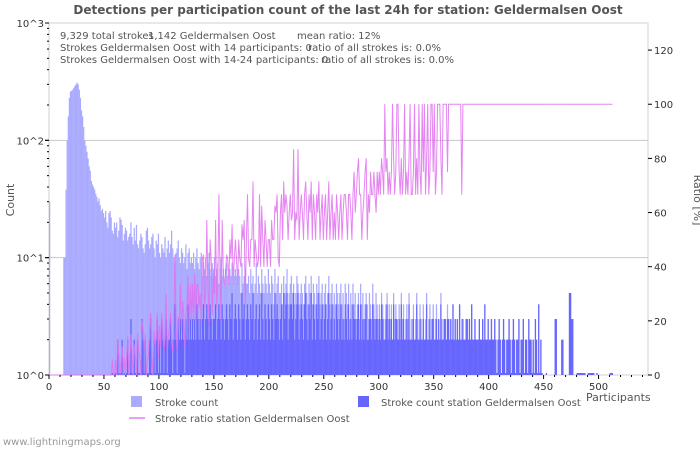  Describe the element at coordinates (362, 333) in the screenshot. I see `series-station-count` at that location.